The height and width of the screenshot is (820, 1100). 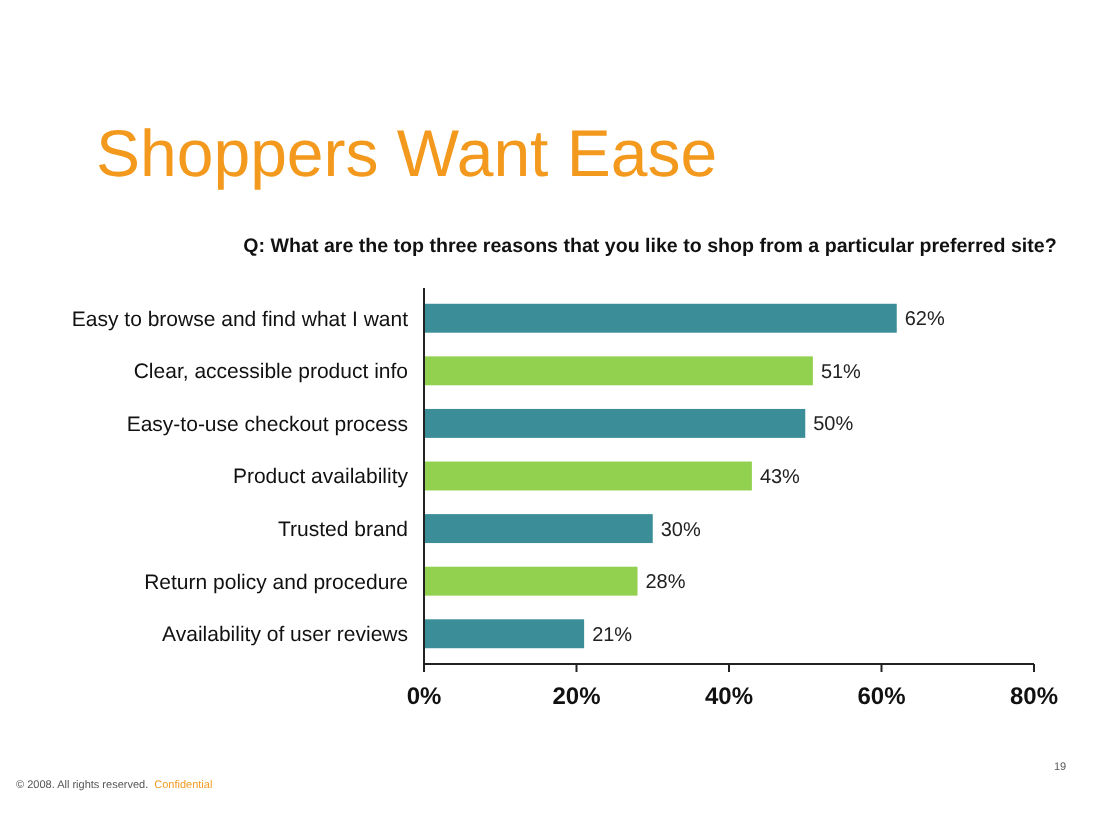 I want to click on data-label: 21%, so click(x=612, y=635).